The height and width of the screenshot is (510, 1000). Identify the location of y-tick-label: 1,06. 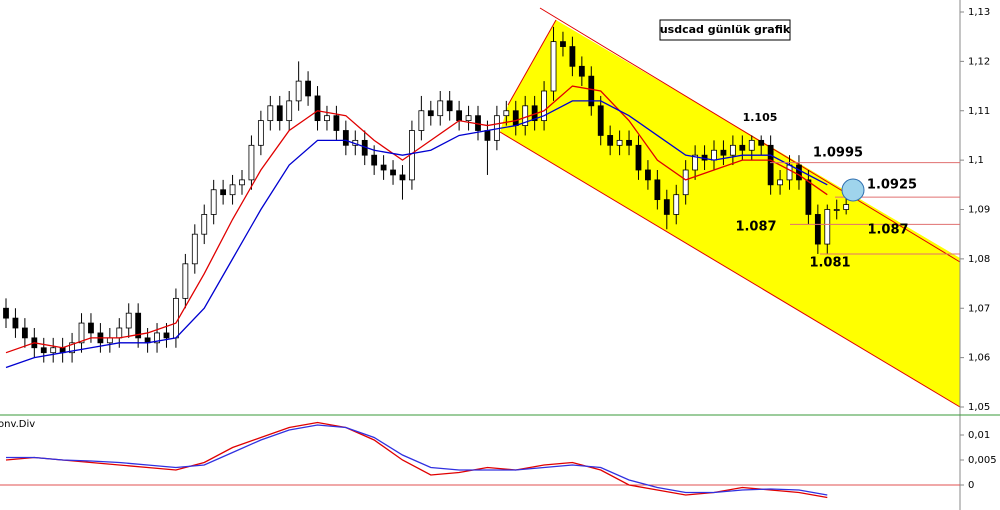
(979, 358).